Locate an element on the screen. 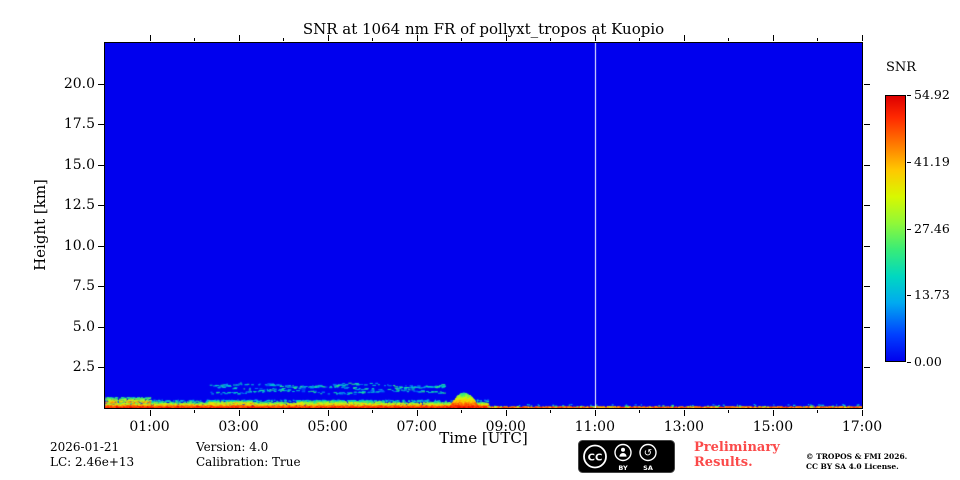 The width and height of the screenshot is (960, 480). y-tick-label: 10.0 is located at coordinates (79, 245).